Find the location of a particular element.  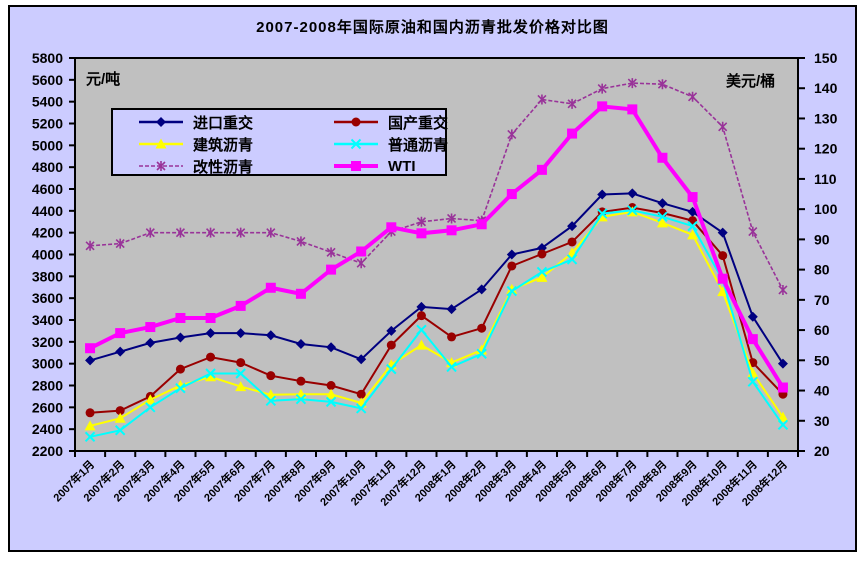

legend-marker-ordinary-asphalt is located at coordinates (356, 144).